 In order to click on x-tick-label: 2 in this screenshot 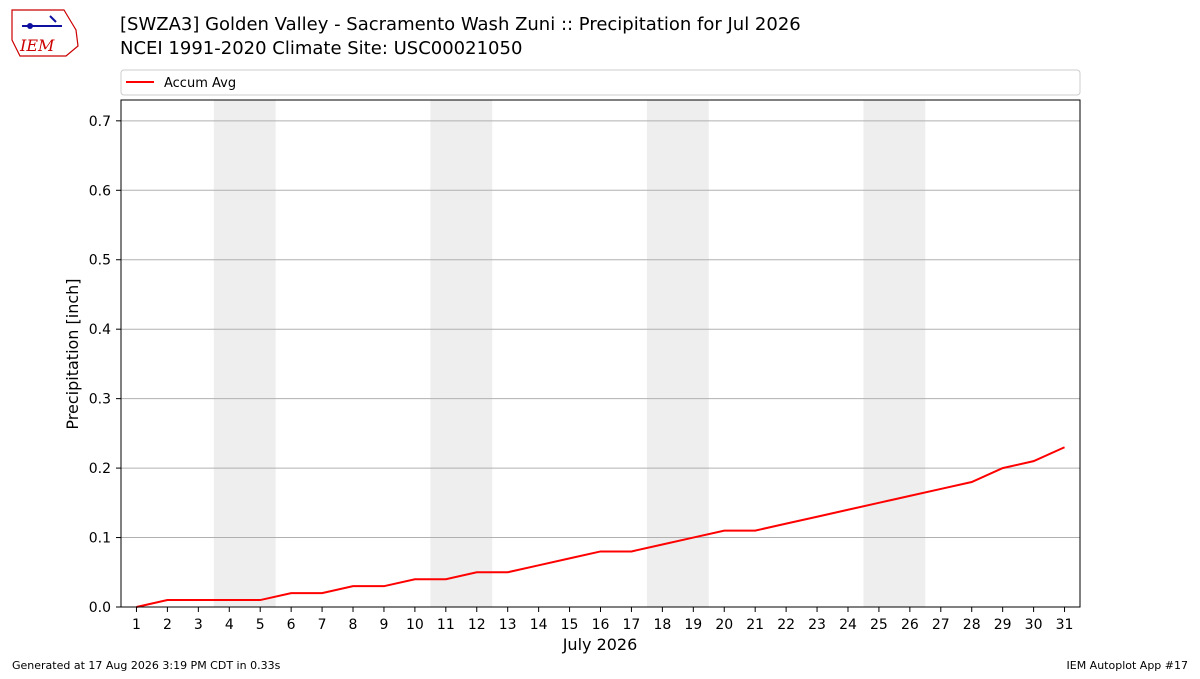, I will do `click(167, 625)`.